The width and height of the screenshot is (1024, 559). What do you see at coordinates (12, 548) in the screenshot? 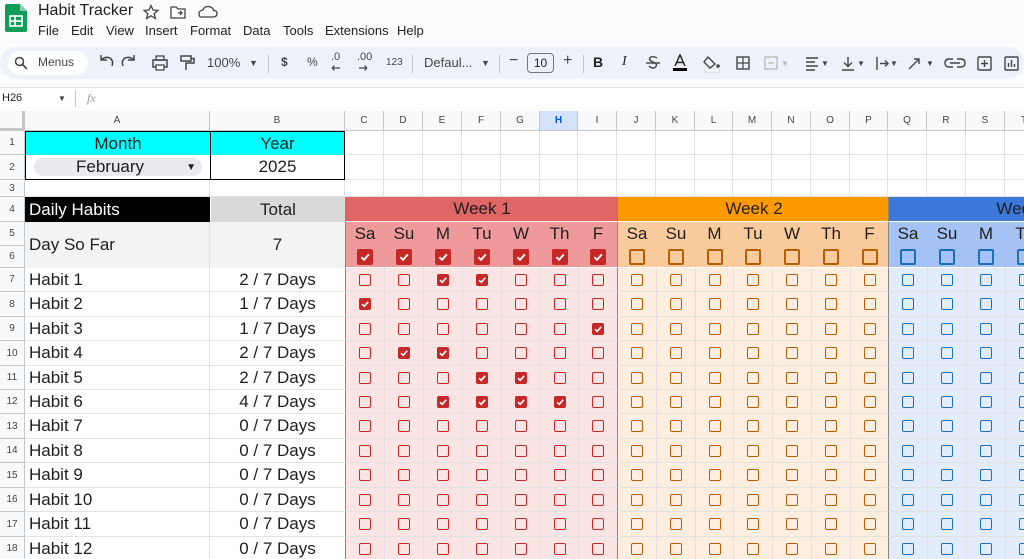
I see `row-header: 18` at bounding box center [12, 548].